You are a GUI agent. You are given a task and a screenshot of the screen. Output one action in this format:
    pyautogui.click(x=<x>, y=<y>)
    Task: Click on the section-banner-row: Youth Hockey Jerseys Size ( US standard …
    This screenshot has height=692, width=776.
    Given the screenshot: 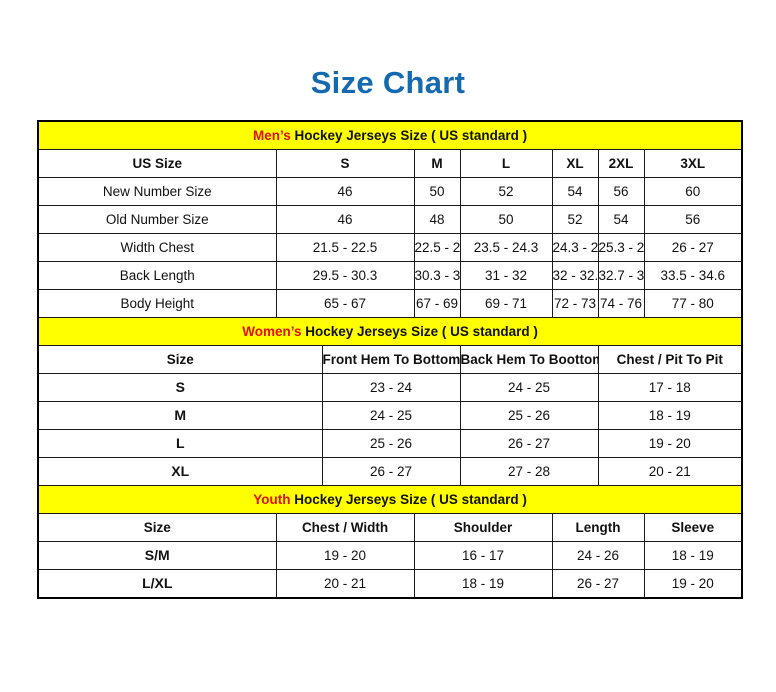 What is the action you would take?
    pyautogui.click(x=390, y=499)
    